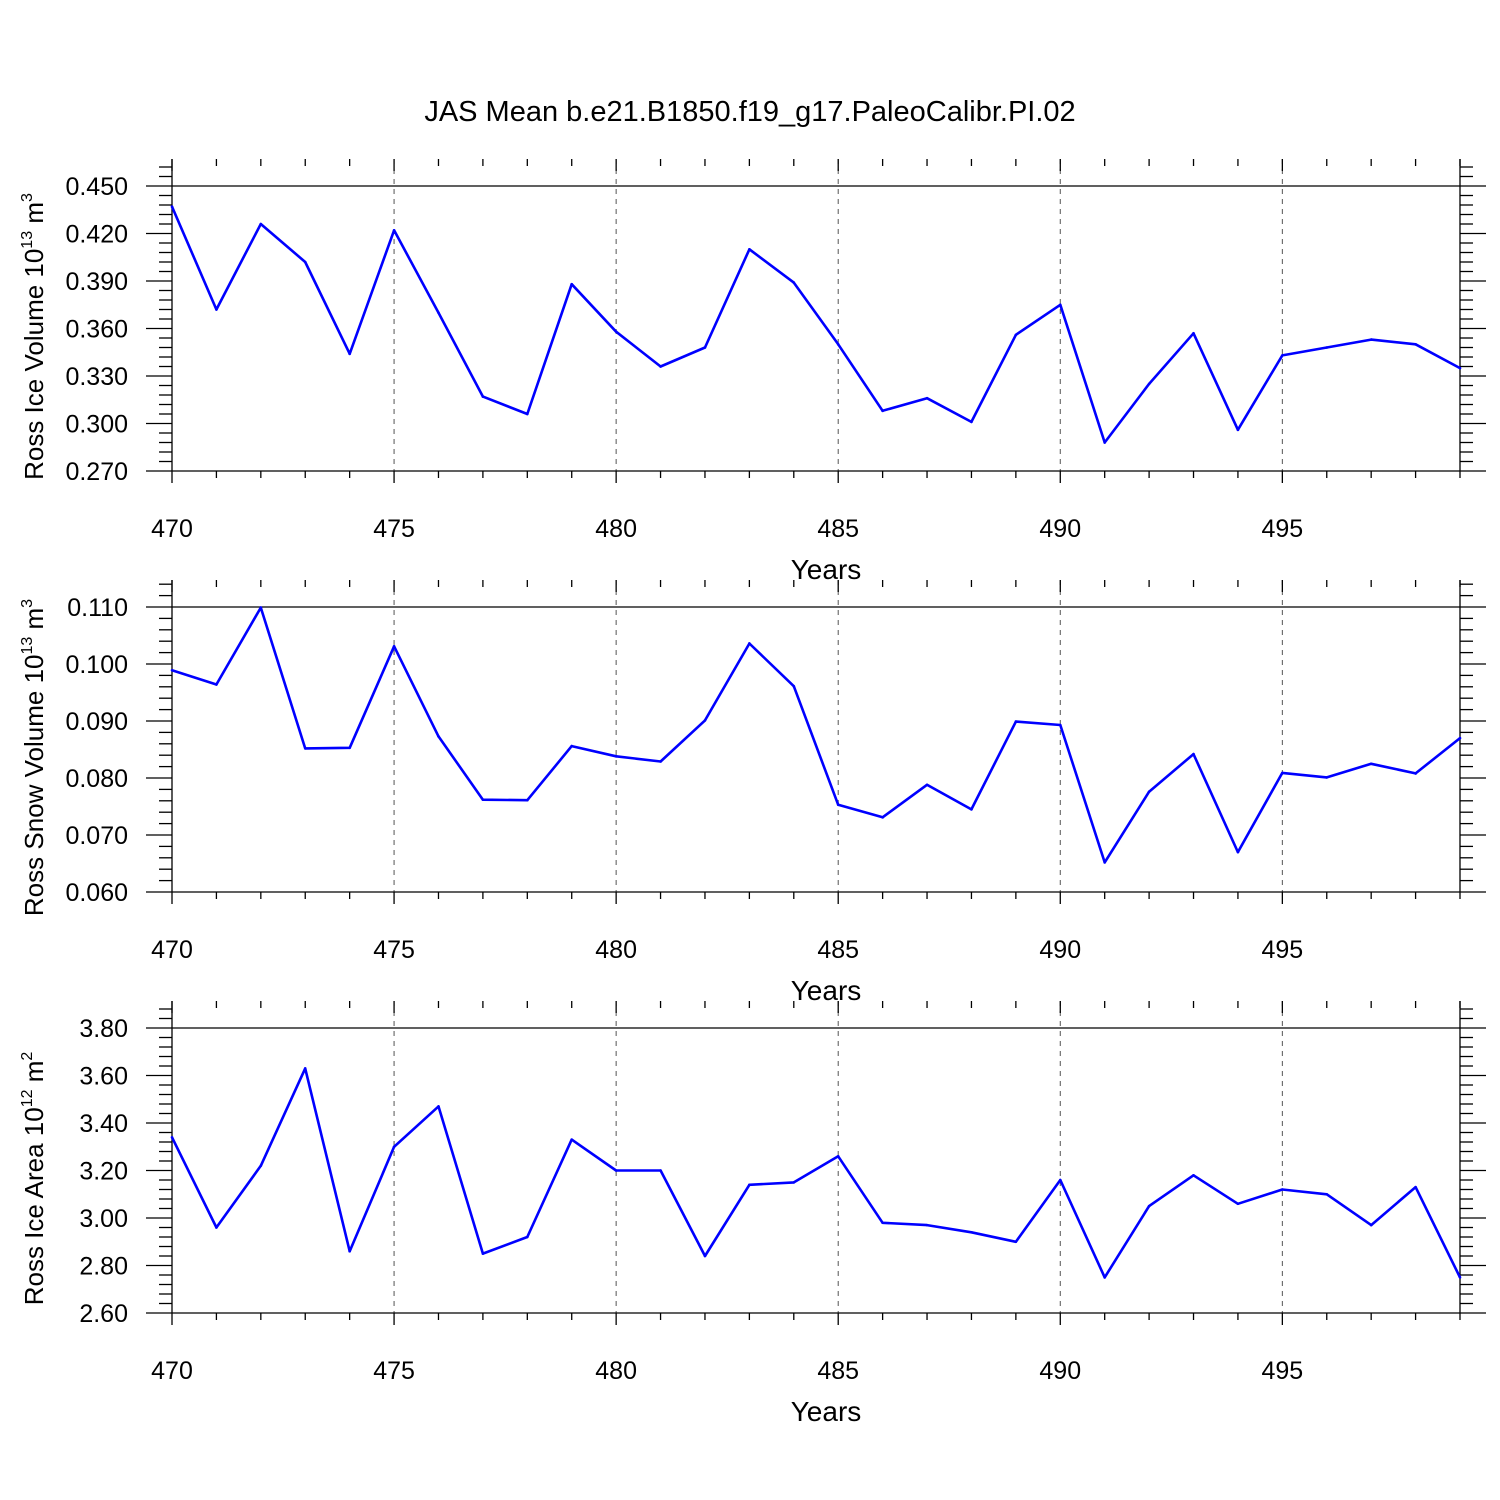 This screenshot has width=1500, height=1500. What do you see at coordinates (27, 1098) in the screenshot?
I see `y-axis-label-superscript: 12` at bounding box center [27, 1098].